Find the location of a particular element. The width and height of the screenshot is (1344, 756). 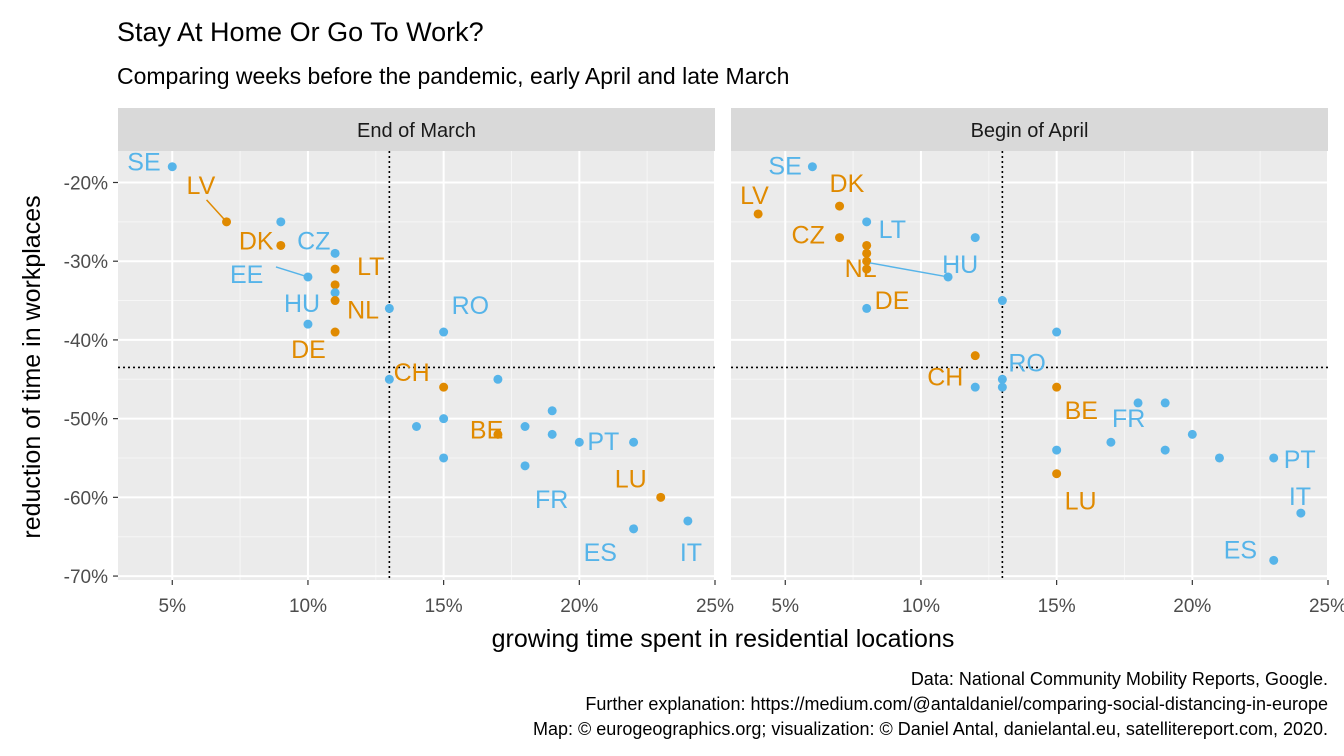

x-tick-label: 20% is located at coordinates (579, 606).